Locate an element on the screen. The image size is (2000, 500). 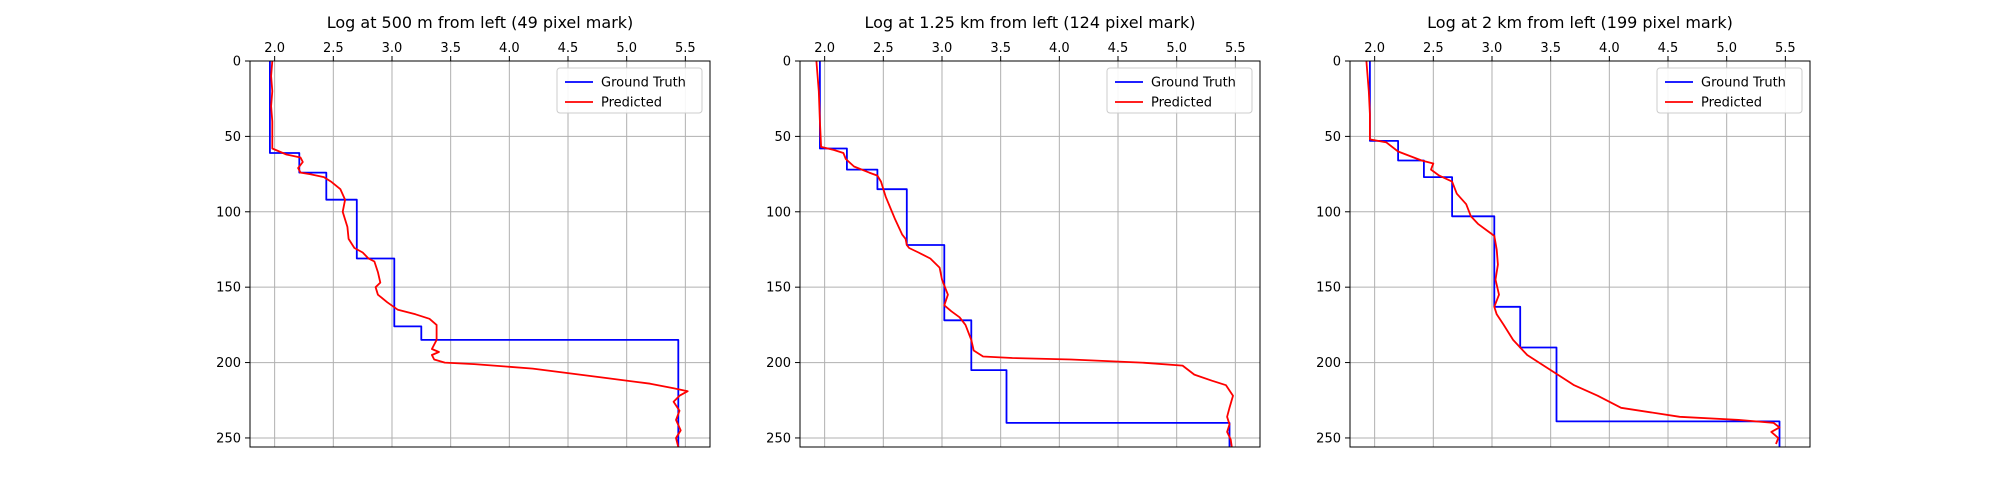
panel-3-x-tick-label: 3.5 is located at coordinates (1550, 48).